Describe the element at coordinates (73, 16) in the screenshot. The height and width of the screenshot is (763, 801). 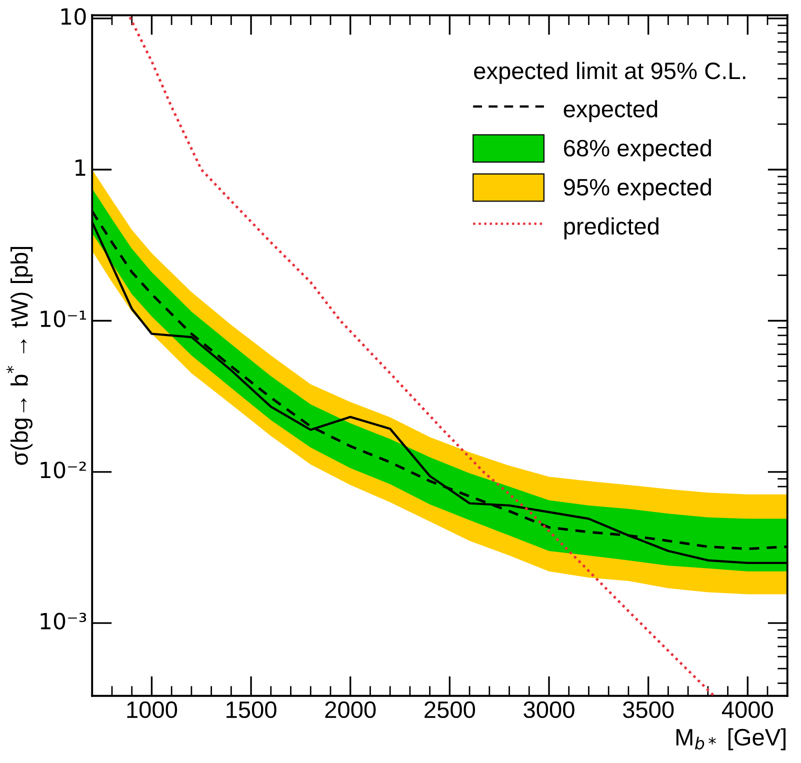
I see `y-tick-label: 10` at that location.